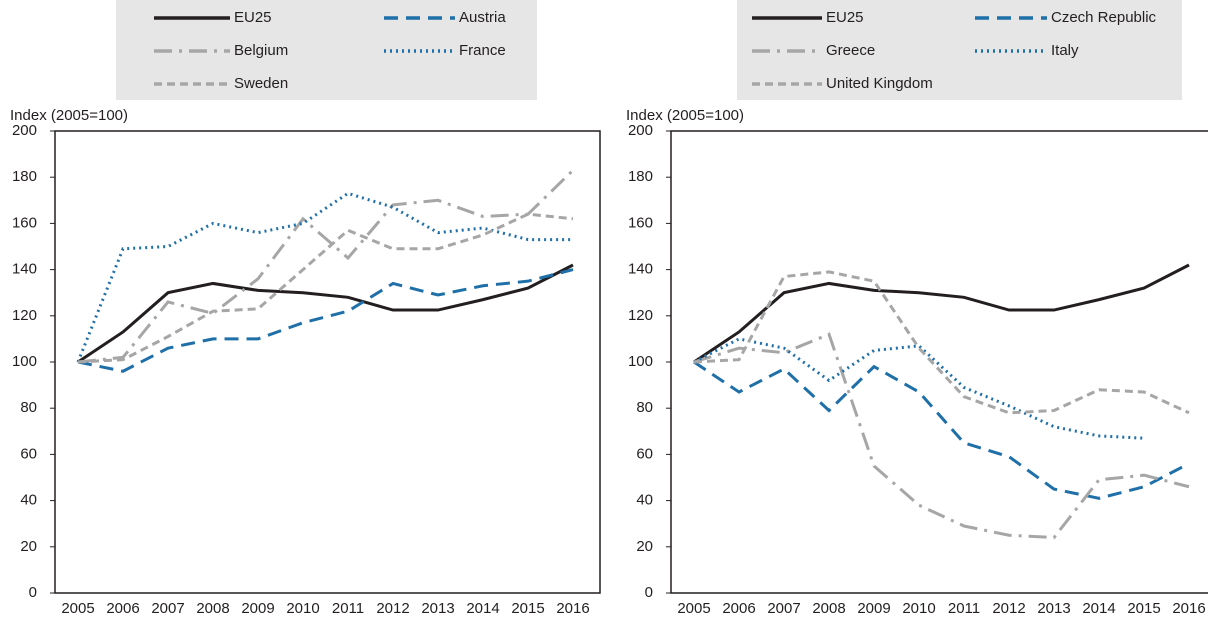 The width and height of the screenshot is (1208, 617). What do you see at coordinates (482, 17) in the screenshot?
I see `legend-label: Austria` at bounding box center [482, 17].